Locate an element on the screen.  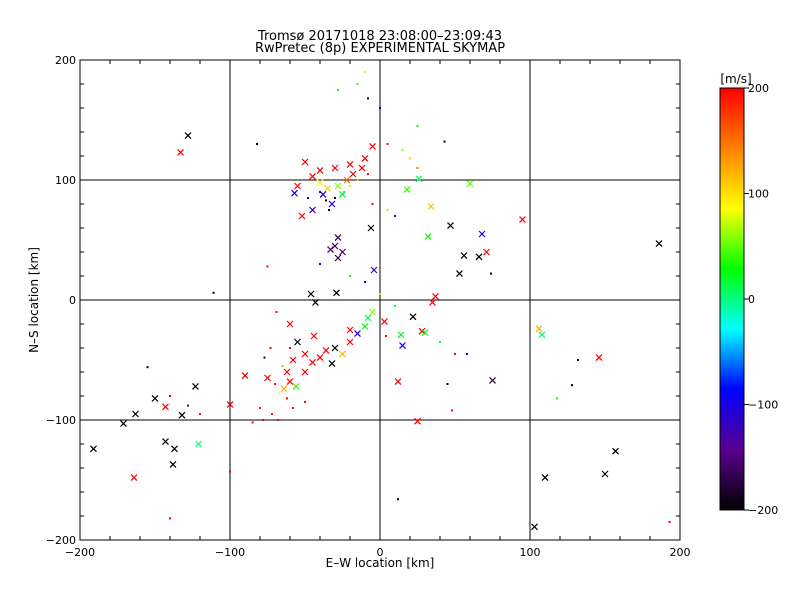
colorbar: [m/s] is located at coordinates (735, 291).